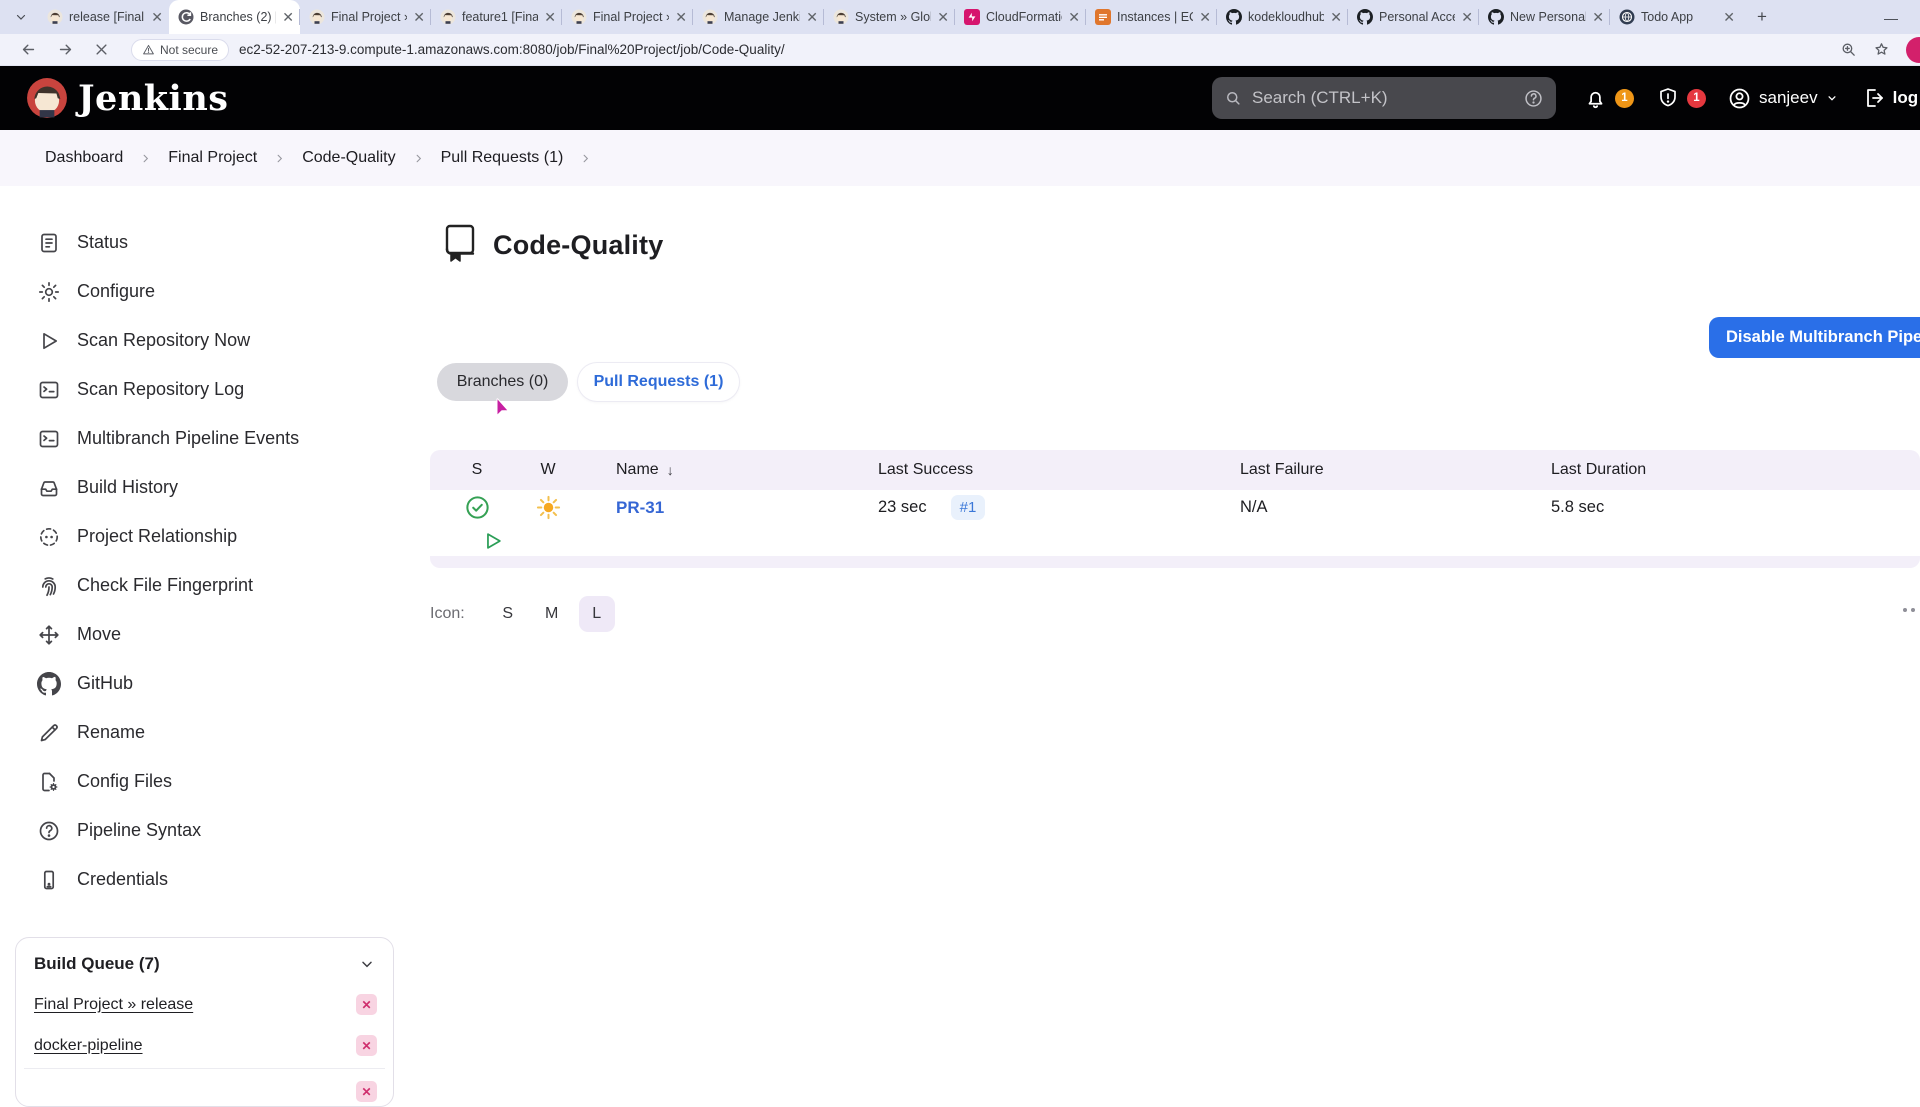  Describe the element at coordinates (758, 17) in the screenshot. I see `browser-tab: Manage Jenkins [Je ✕` at that location.